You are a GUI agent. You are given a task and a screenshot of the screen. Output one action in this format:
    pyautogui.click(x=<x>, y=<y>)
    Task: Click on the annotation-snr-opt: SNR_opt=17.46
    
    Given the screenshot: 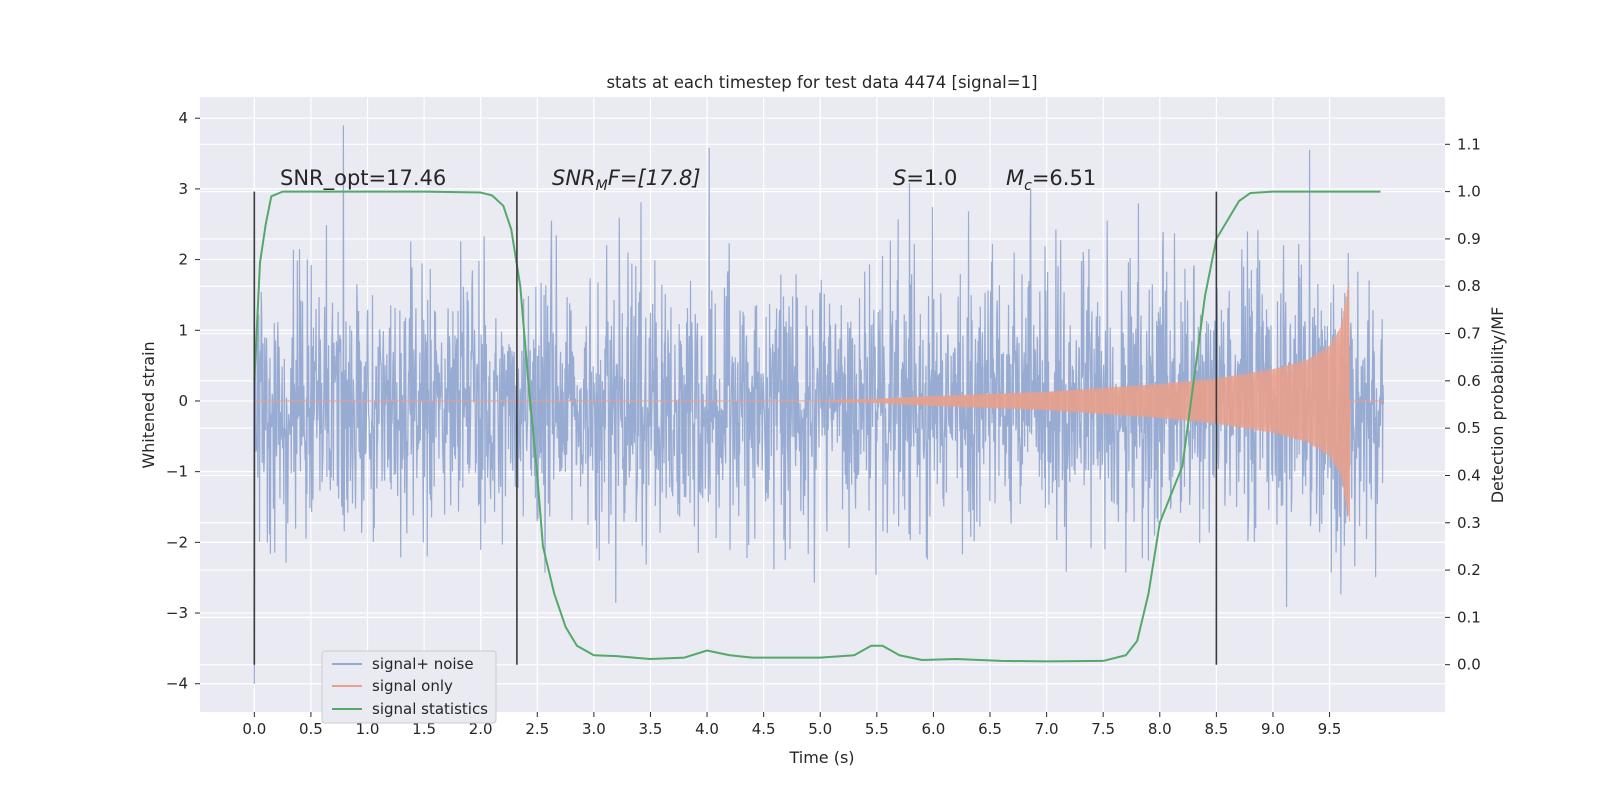 What is the action you would take?
    pyautogui.click(x=363, y=178)
    